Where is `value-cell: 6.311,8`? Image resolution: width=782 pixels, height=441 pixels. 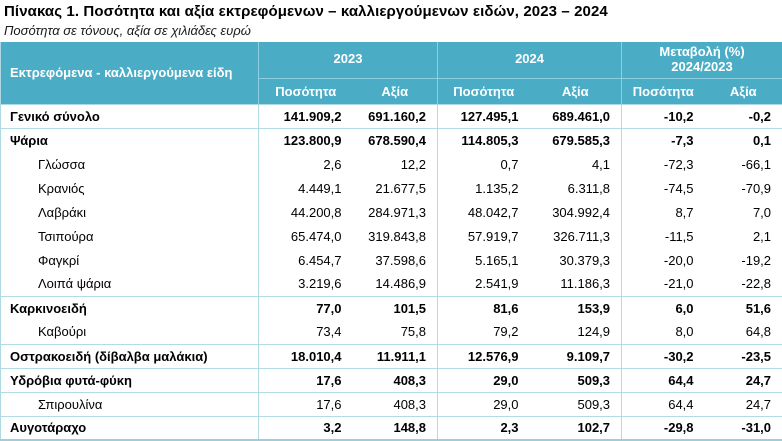
value-cell: 6.311,8 is located at coordinates (576, 188).